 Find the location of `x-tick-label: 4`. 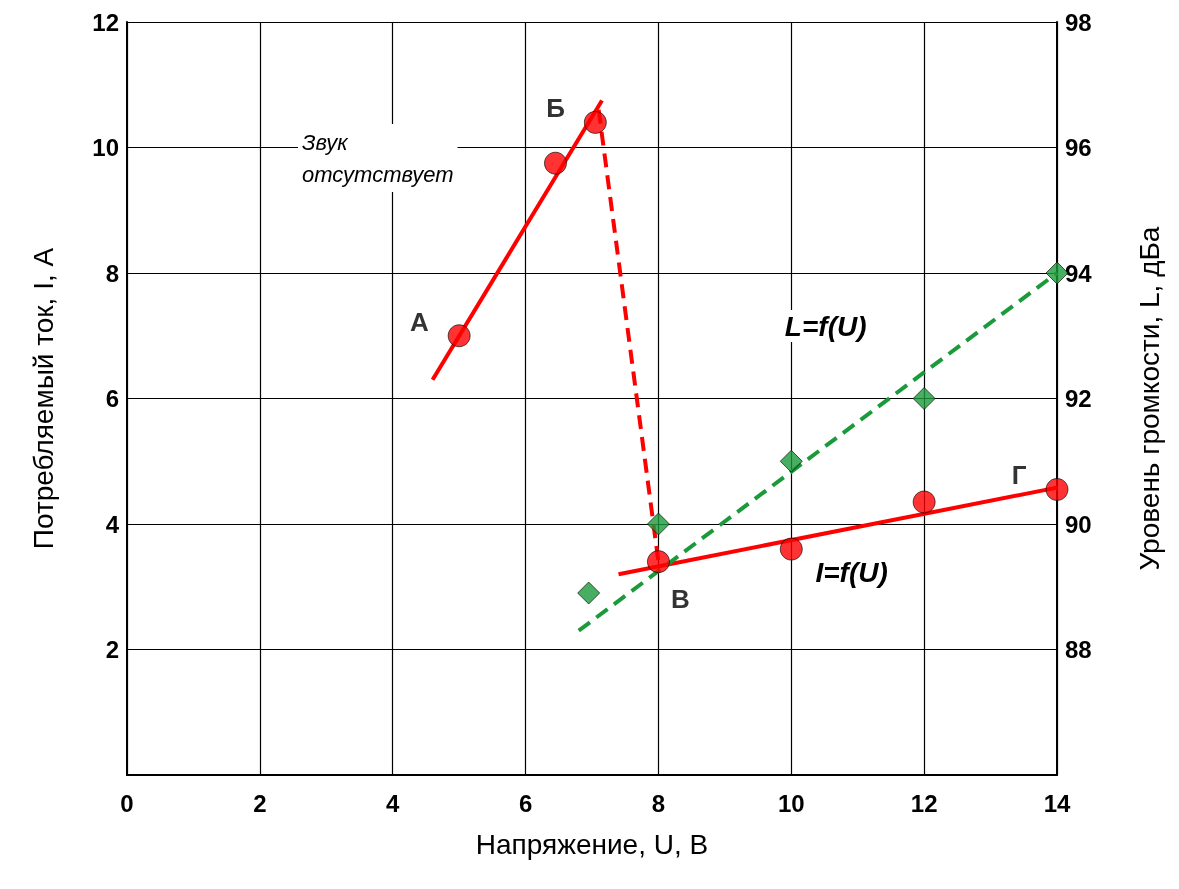

x-tick-label: 4 is located at coordinates (393, 803).